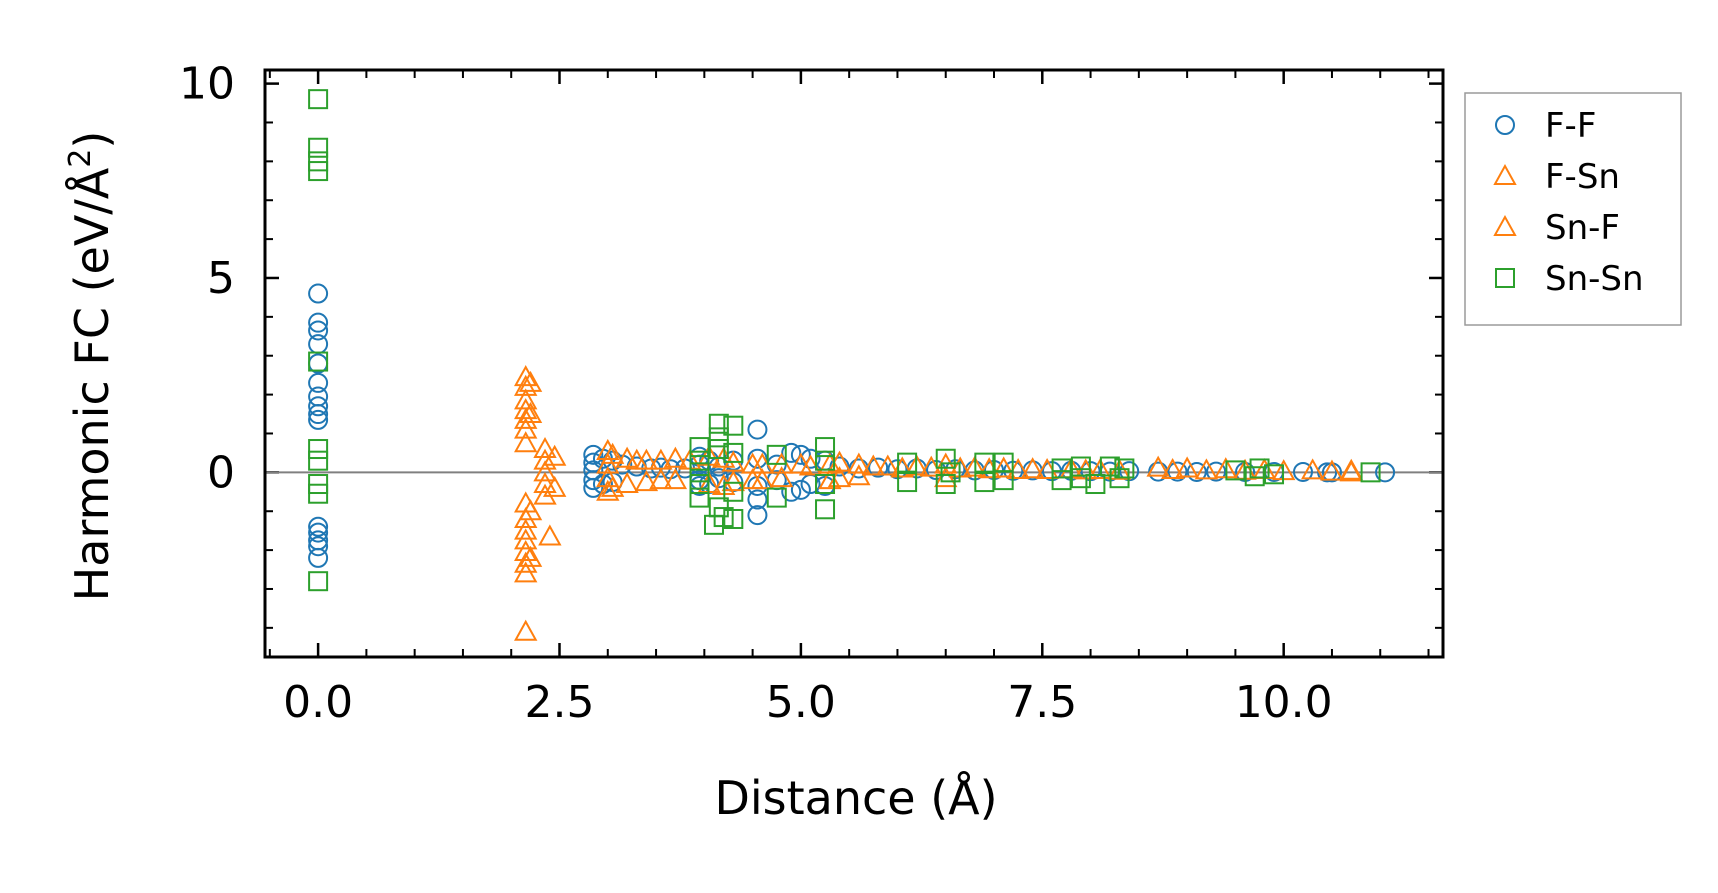 The height and width of the screenshot is (893, 1718). Describe the element at coordinates (1594, 279) in the screenshot. I see `legend-label: Sn-Sn` at that location.